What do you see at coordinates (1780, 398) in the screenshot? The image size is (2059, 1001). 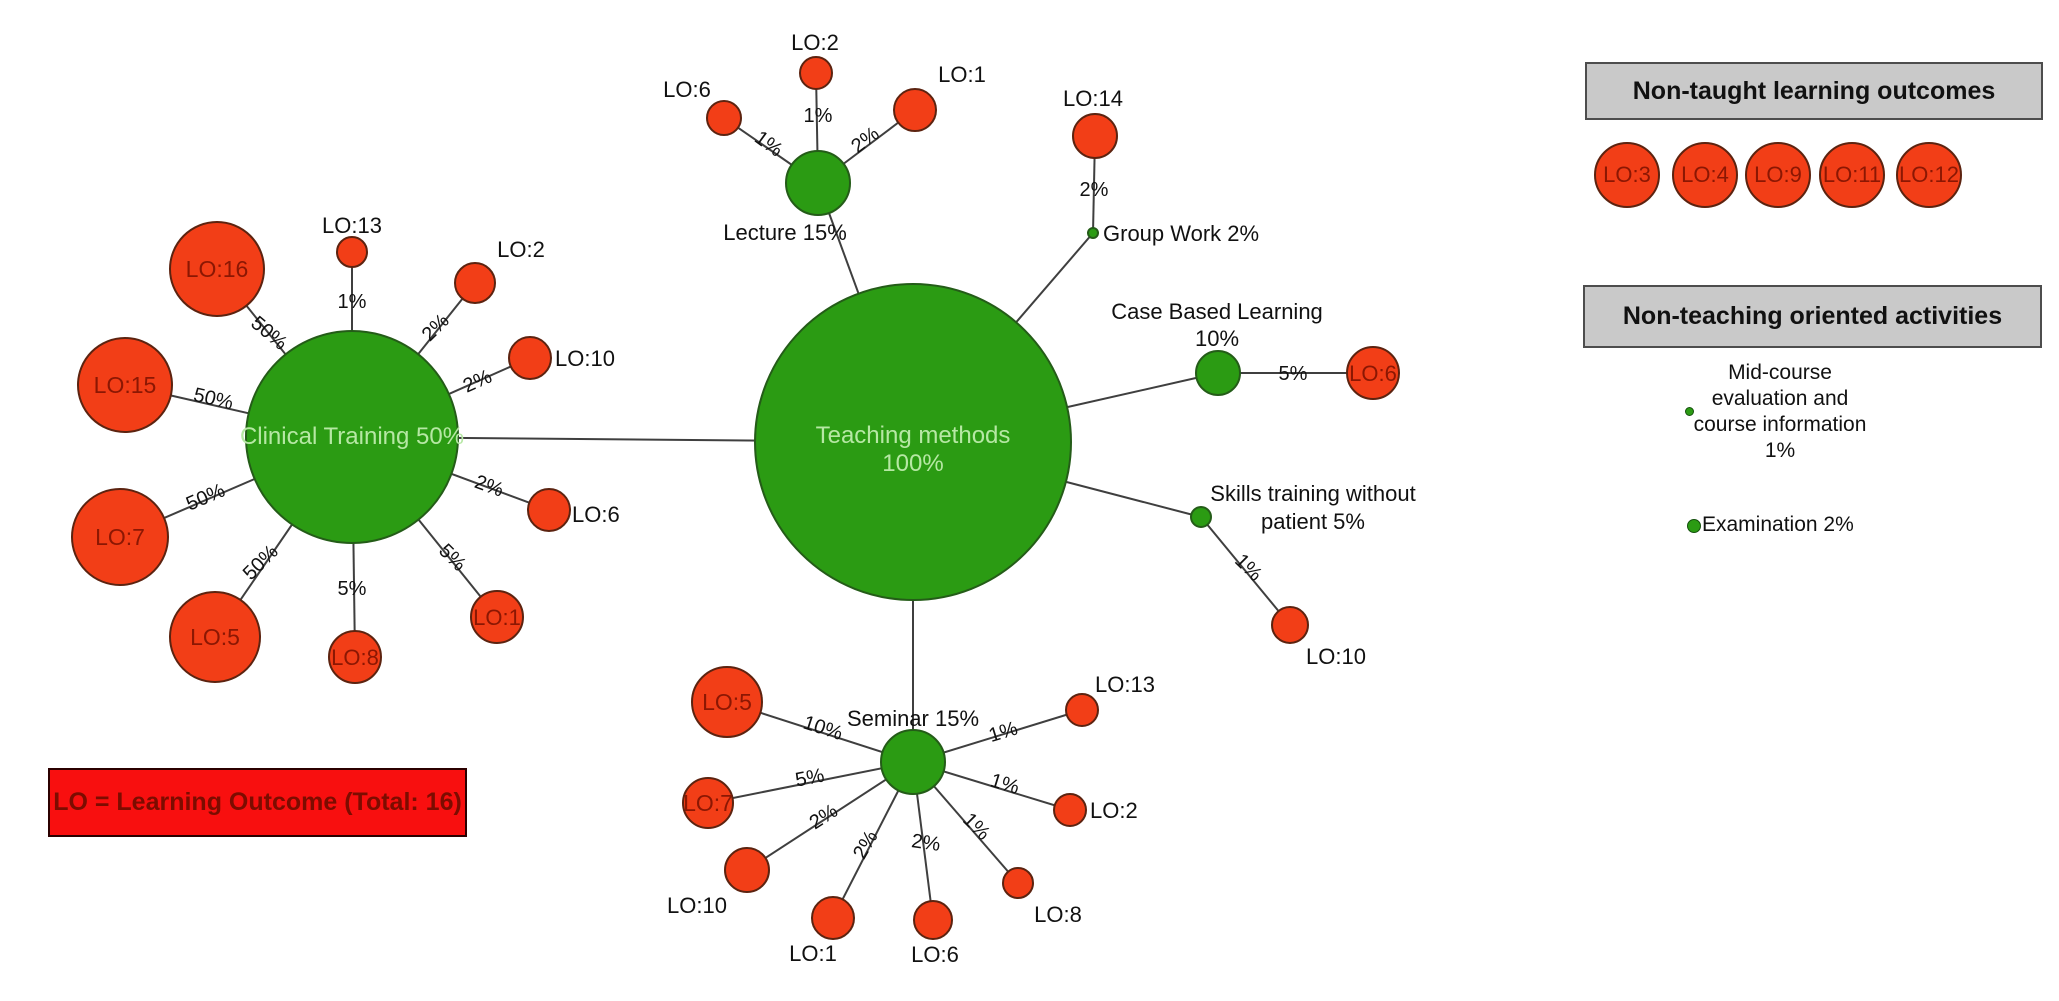 I see `activity-line: evaluation and` at bounding box center [1780, 398].